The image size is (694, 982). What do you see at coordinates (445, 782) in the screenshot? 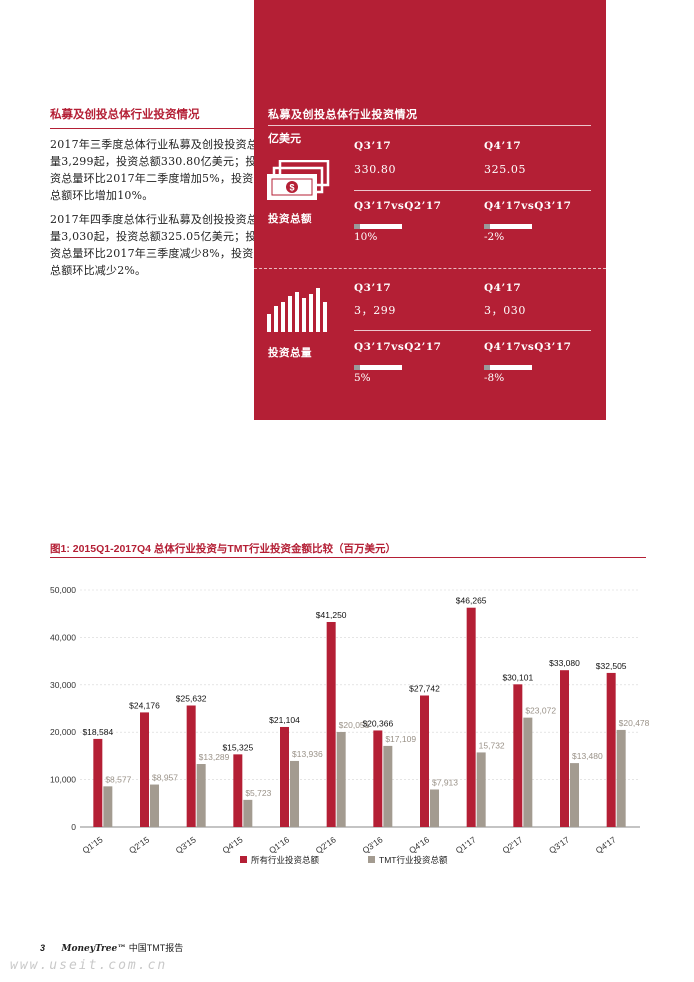
I see `tmt-value-label: $7,913` at bounding box center [445, 782].